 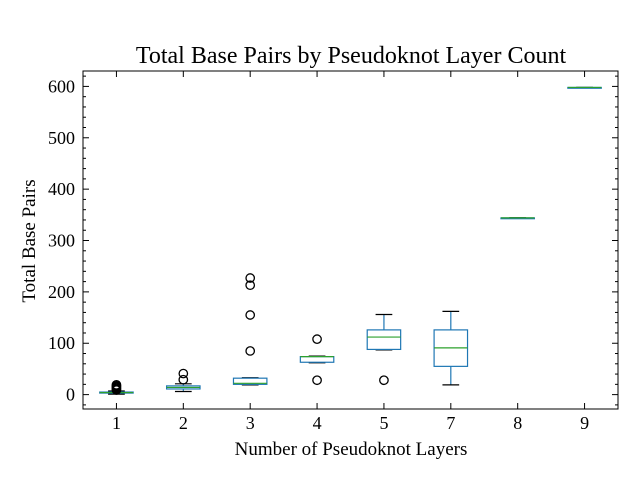 I want to click on y-tick-label: 0, so click(x=70, y=395).